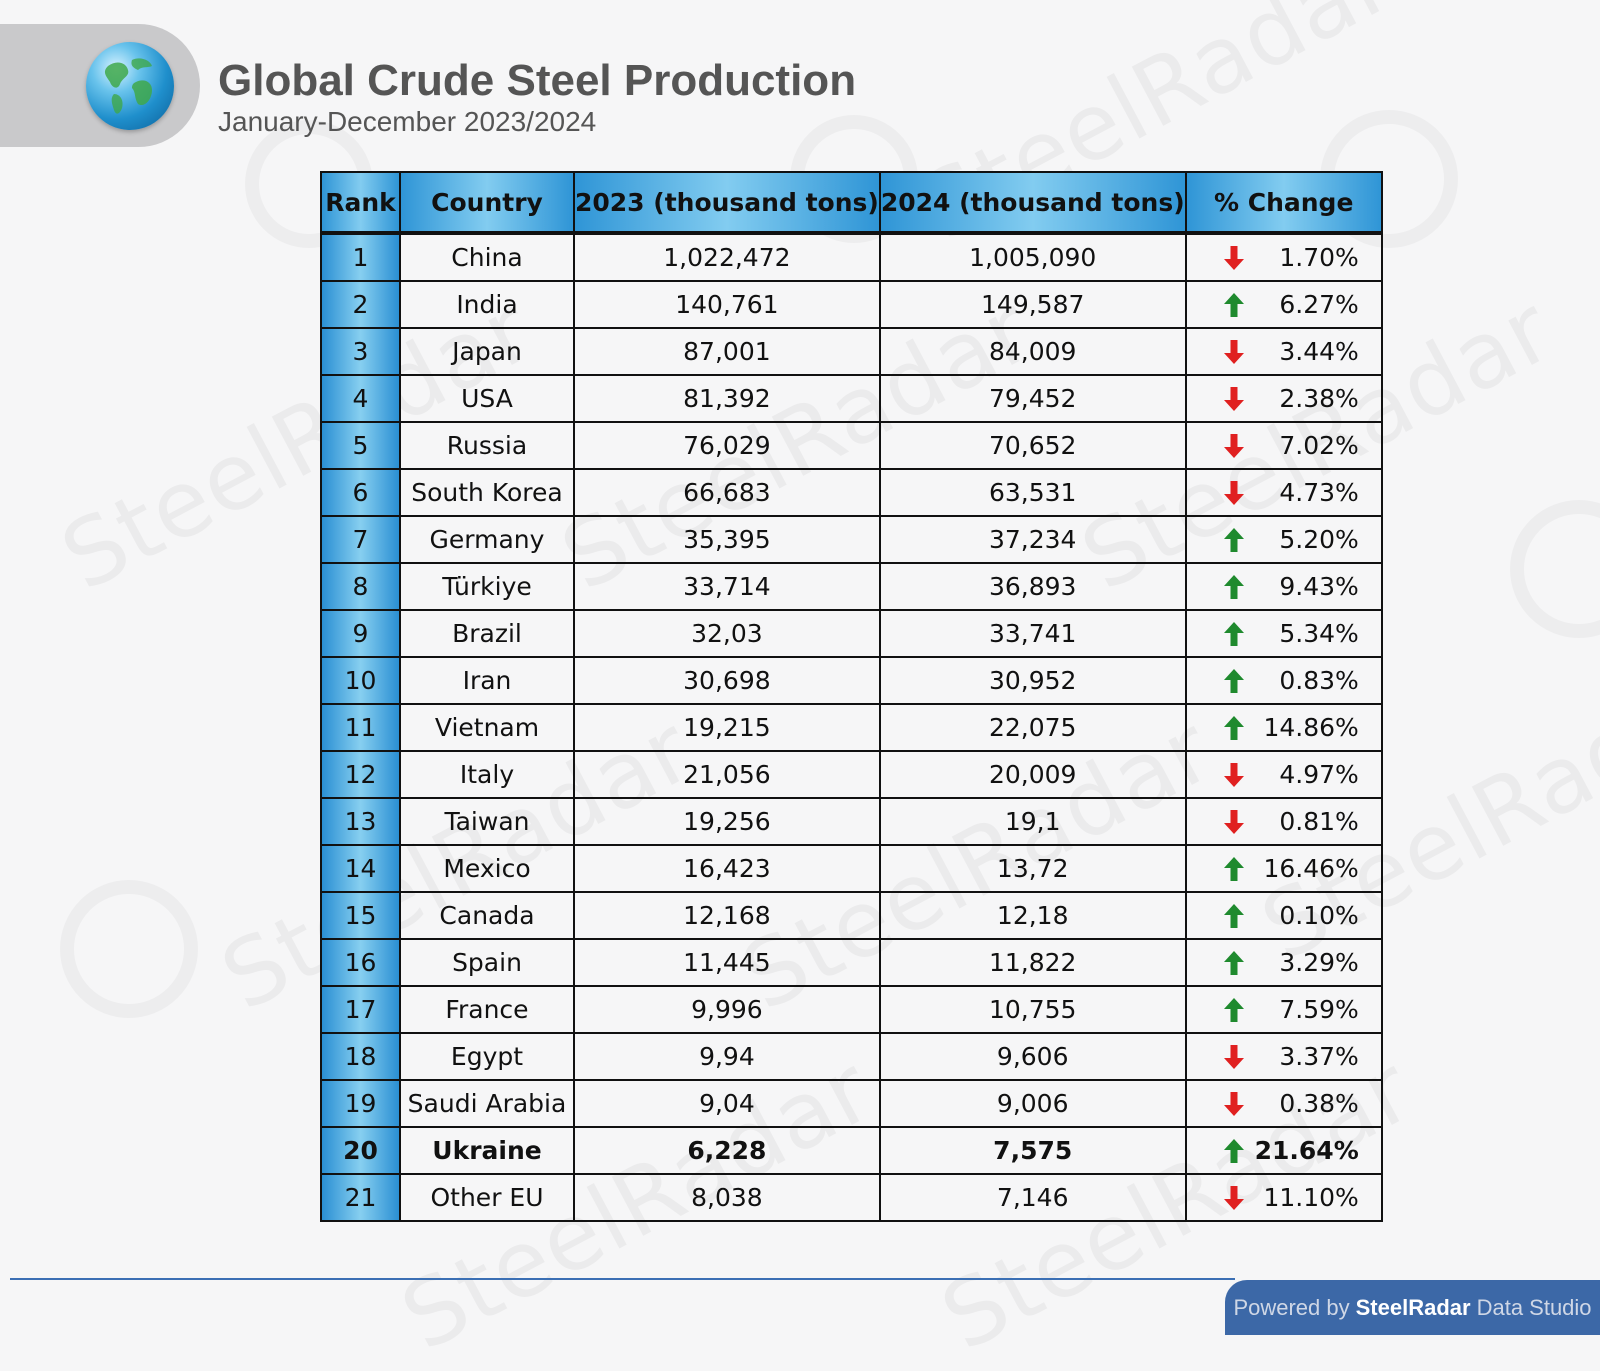  Describe the element at coordinates (1283, 1056) in the screenshot. I see `change-cell: 3.37%` at that location.